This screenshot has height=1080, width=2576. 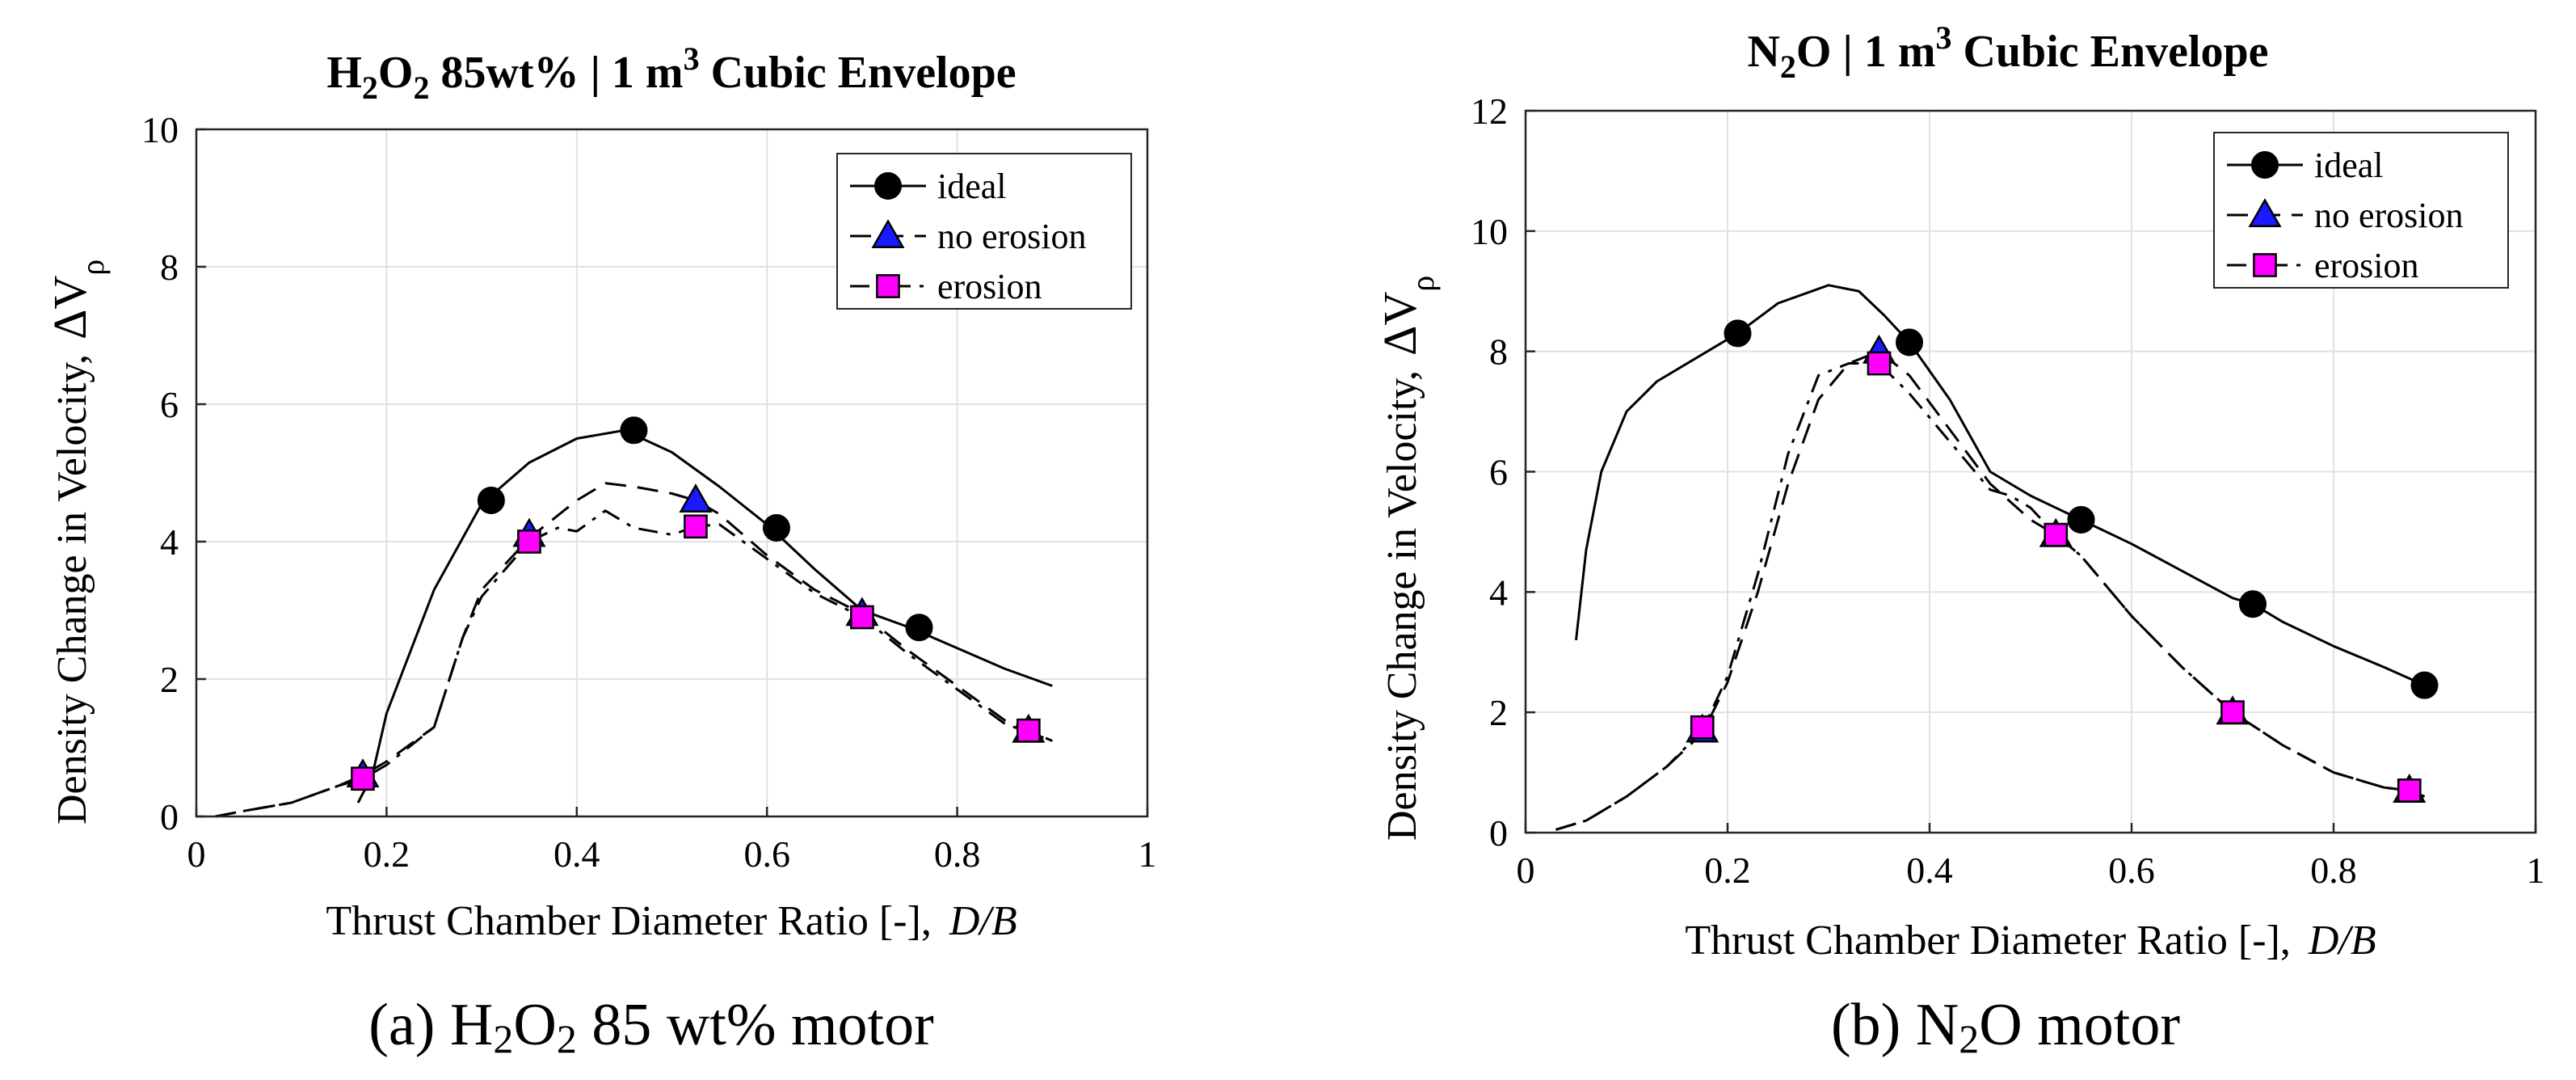 I want to click on panel-a-ytick-label: 0, so click(x=169, y=816).